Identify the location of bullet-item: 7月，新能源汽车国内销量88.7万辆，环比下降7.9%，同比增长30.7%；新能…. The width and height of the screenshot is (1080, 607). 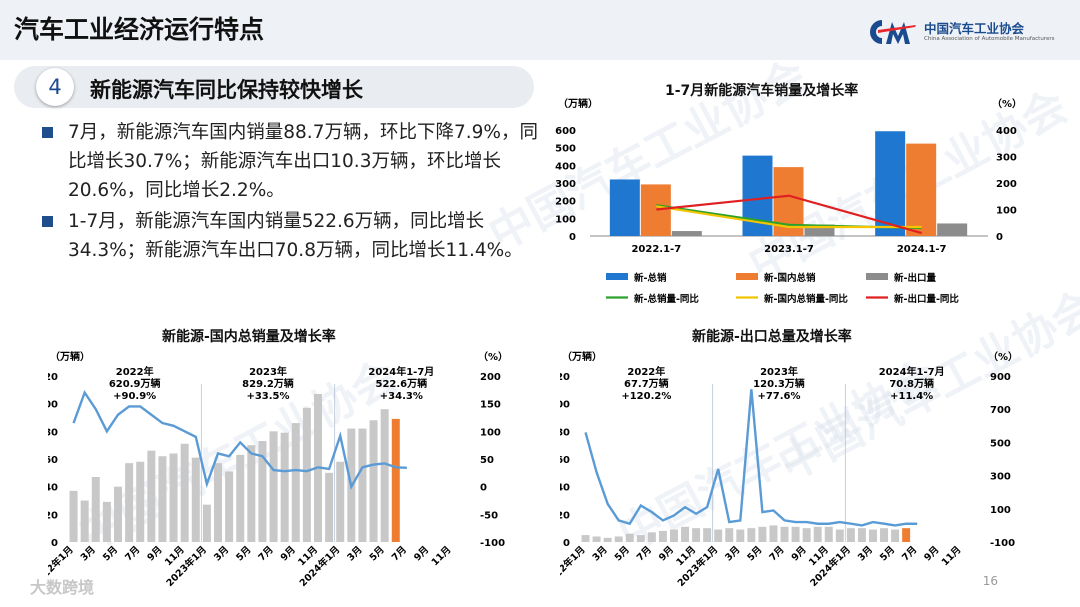
(290, 161).